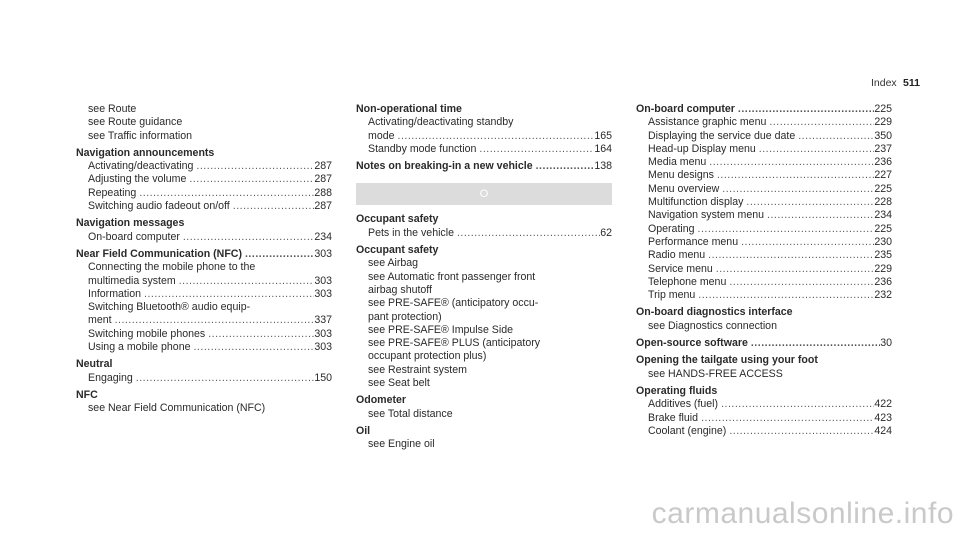 The height and width of the screenshot is (533, 960). I want to click on page-number: 511, so click(911, 83).